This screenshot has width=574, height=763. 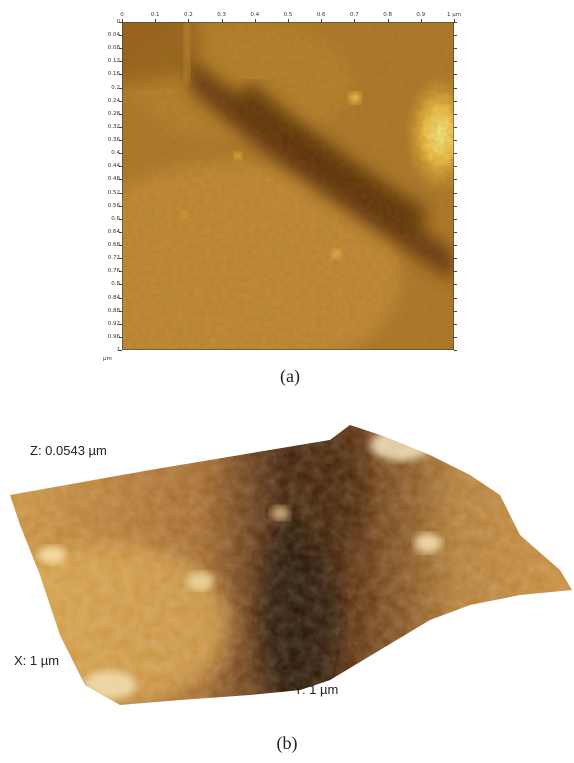 What do you see at coordinates (321, 15) in the screenshot?
I see `x-tick-label: 0.6` at bounding box center [321, 15].